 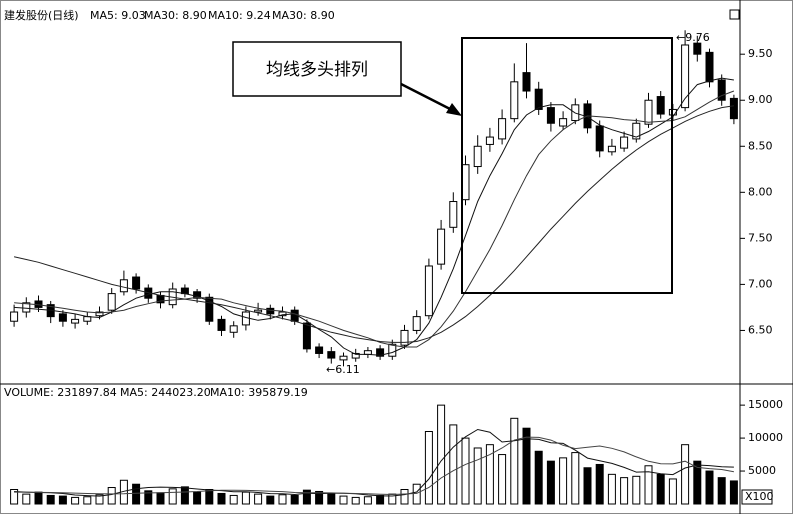 What do you see at coordinates (118, 15) in the screenshot?
I see `legend-entry: MA5: 9.03` at bounding box center [118, 15].